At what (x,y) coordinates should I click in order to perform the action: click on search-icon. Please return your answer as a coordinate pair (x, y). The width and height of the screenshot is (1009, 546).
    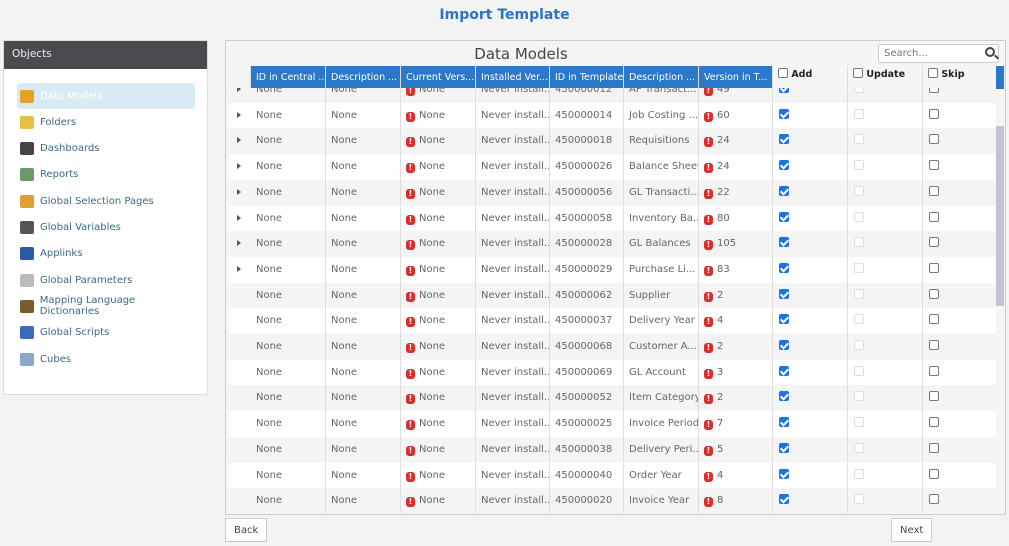
    Looking at the image, I should click on (990, 52).